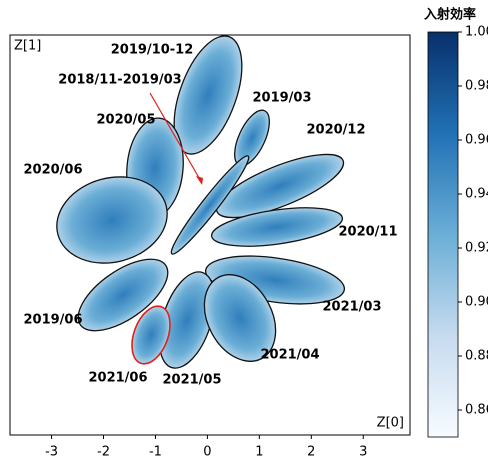 The height and width of the screenshot is (458, 488). I want to click on cluster-label: 2021/04, so click(289, 355).